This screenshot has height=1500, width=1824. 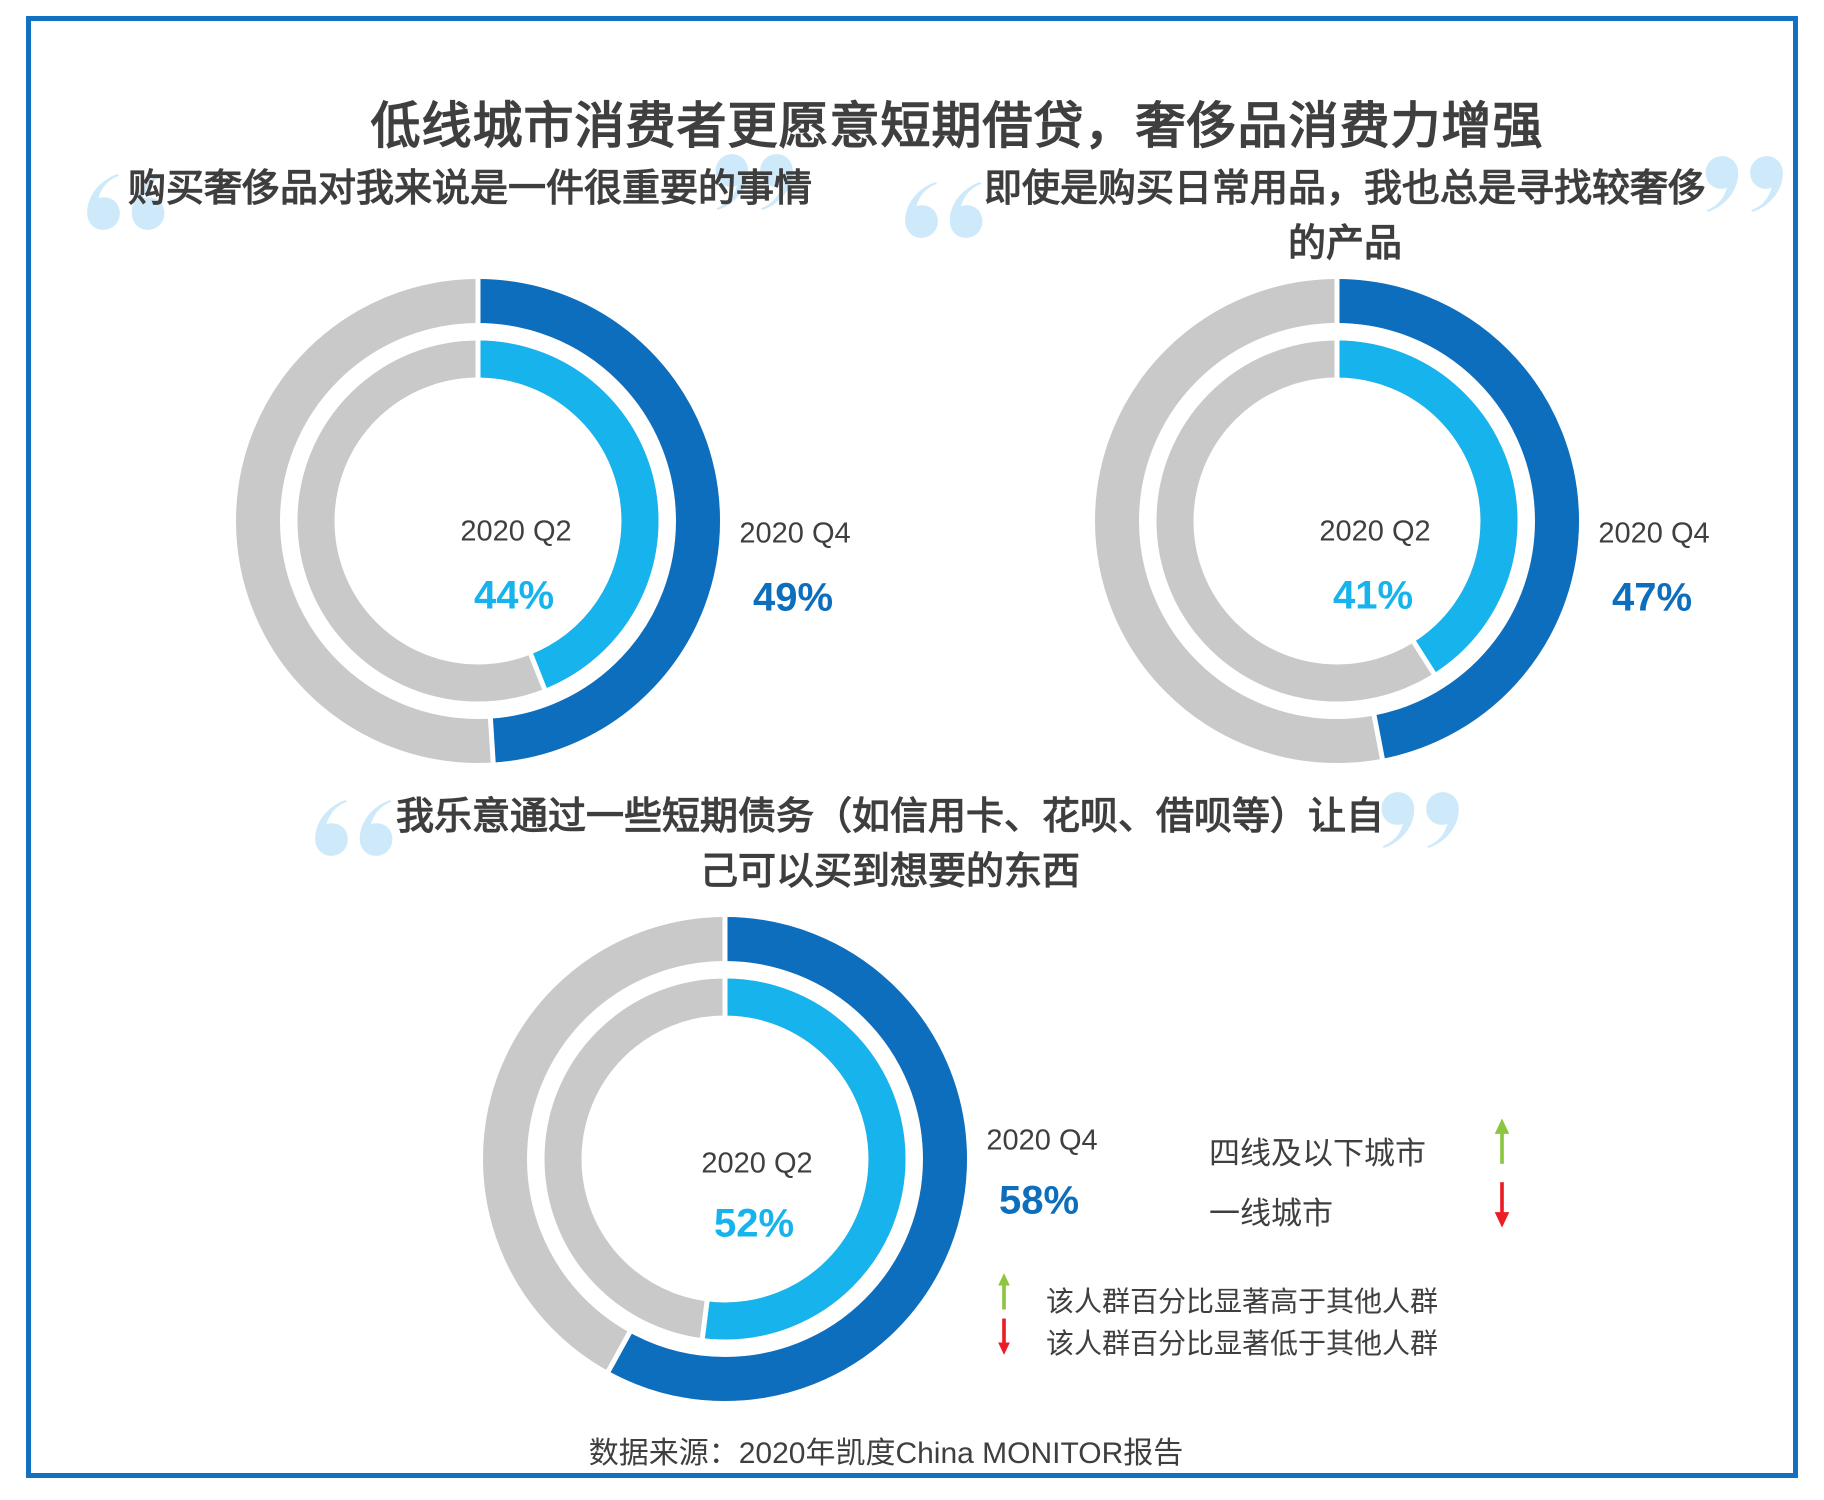 I want to click on note-significantly-lower: 该人群百分比显著低于其他人群, so click(x=1242, y=1343).